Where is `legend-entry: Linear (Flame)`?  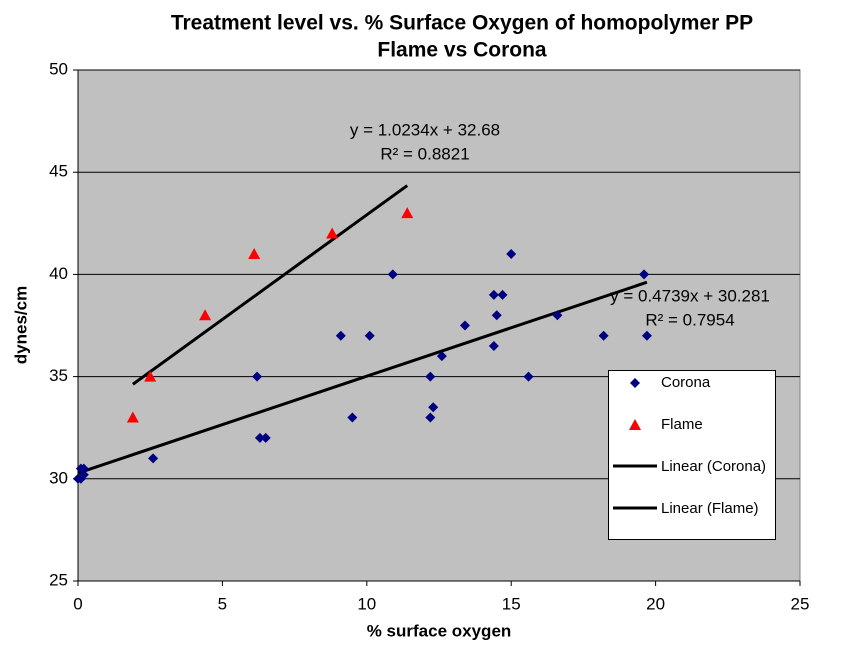 legend-entry: Linear (Flame) is located at coordinates (688, 508).